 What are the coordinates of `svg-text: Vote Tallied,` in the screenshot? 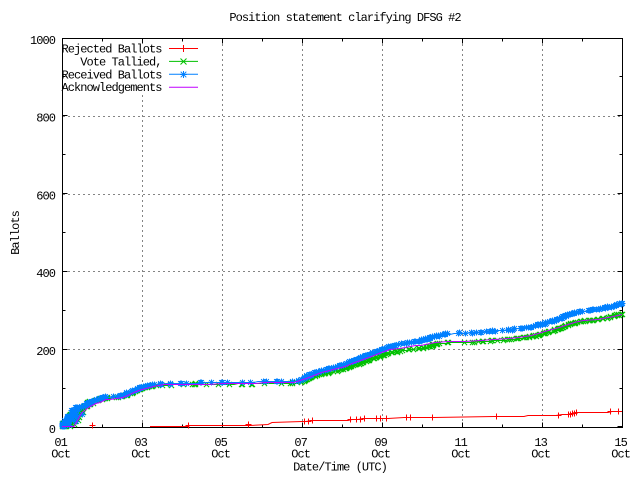 It's located at (120, 62).